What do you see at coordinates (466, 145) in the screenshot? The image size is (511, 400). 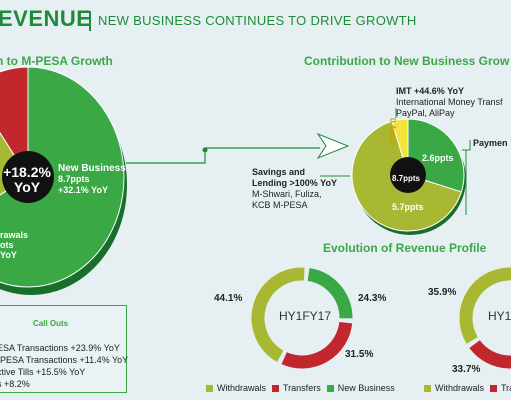 I see `payments-leader-line` at bounding box center [466, 145].